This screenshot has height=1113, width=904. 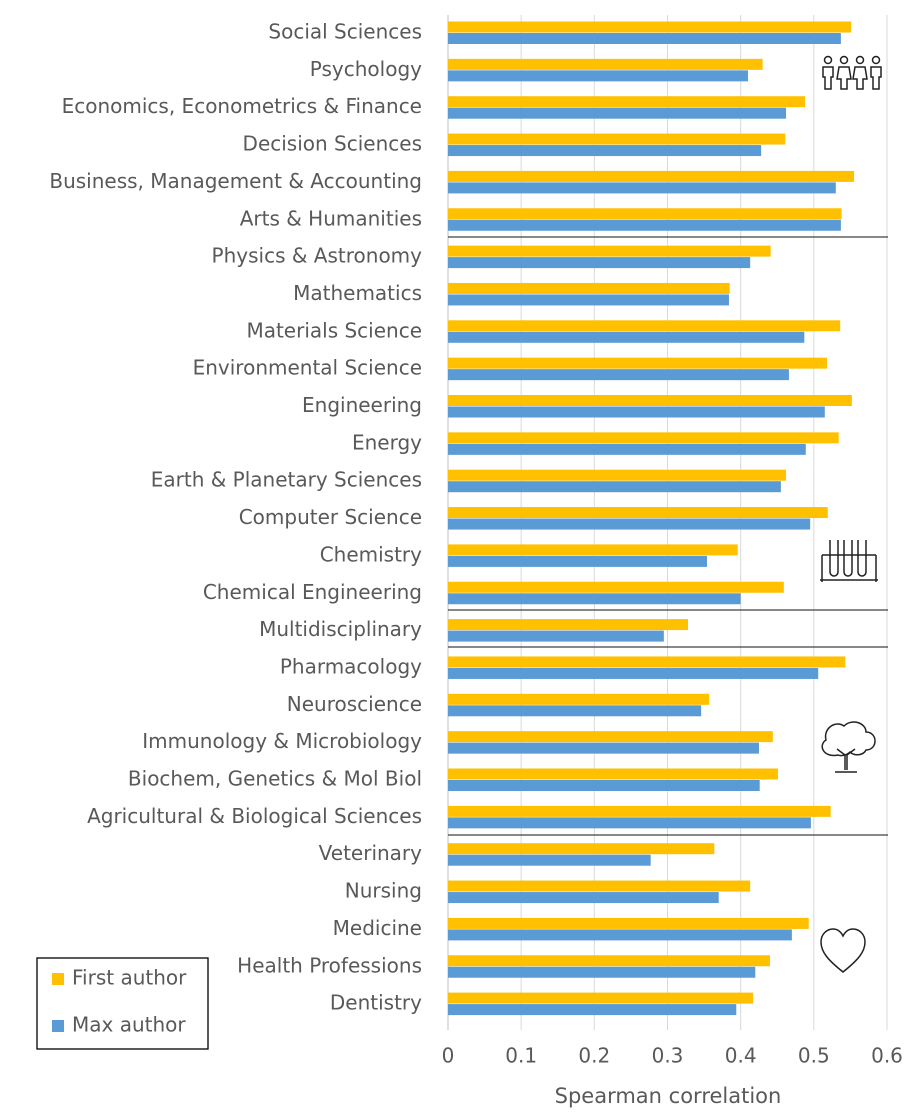 I want to click on y-tick-label: Dentistry, so click(x=376, y=1003).